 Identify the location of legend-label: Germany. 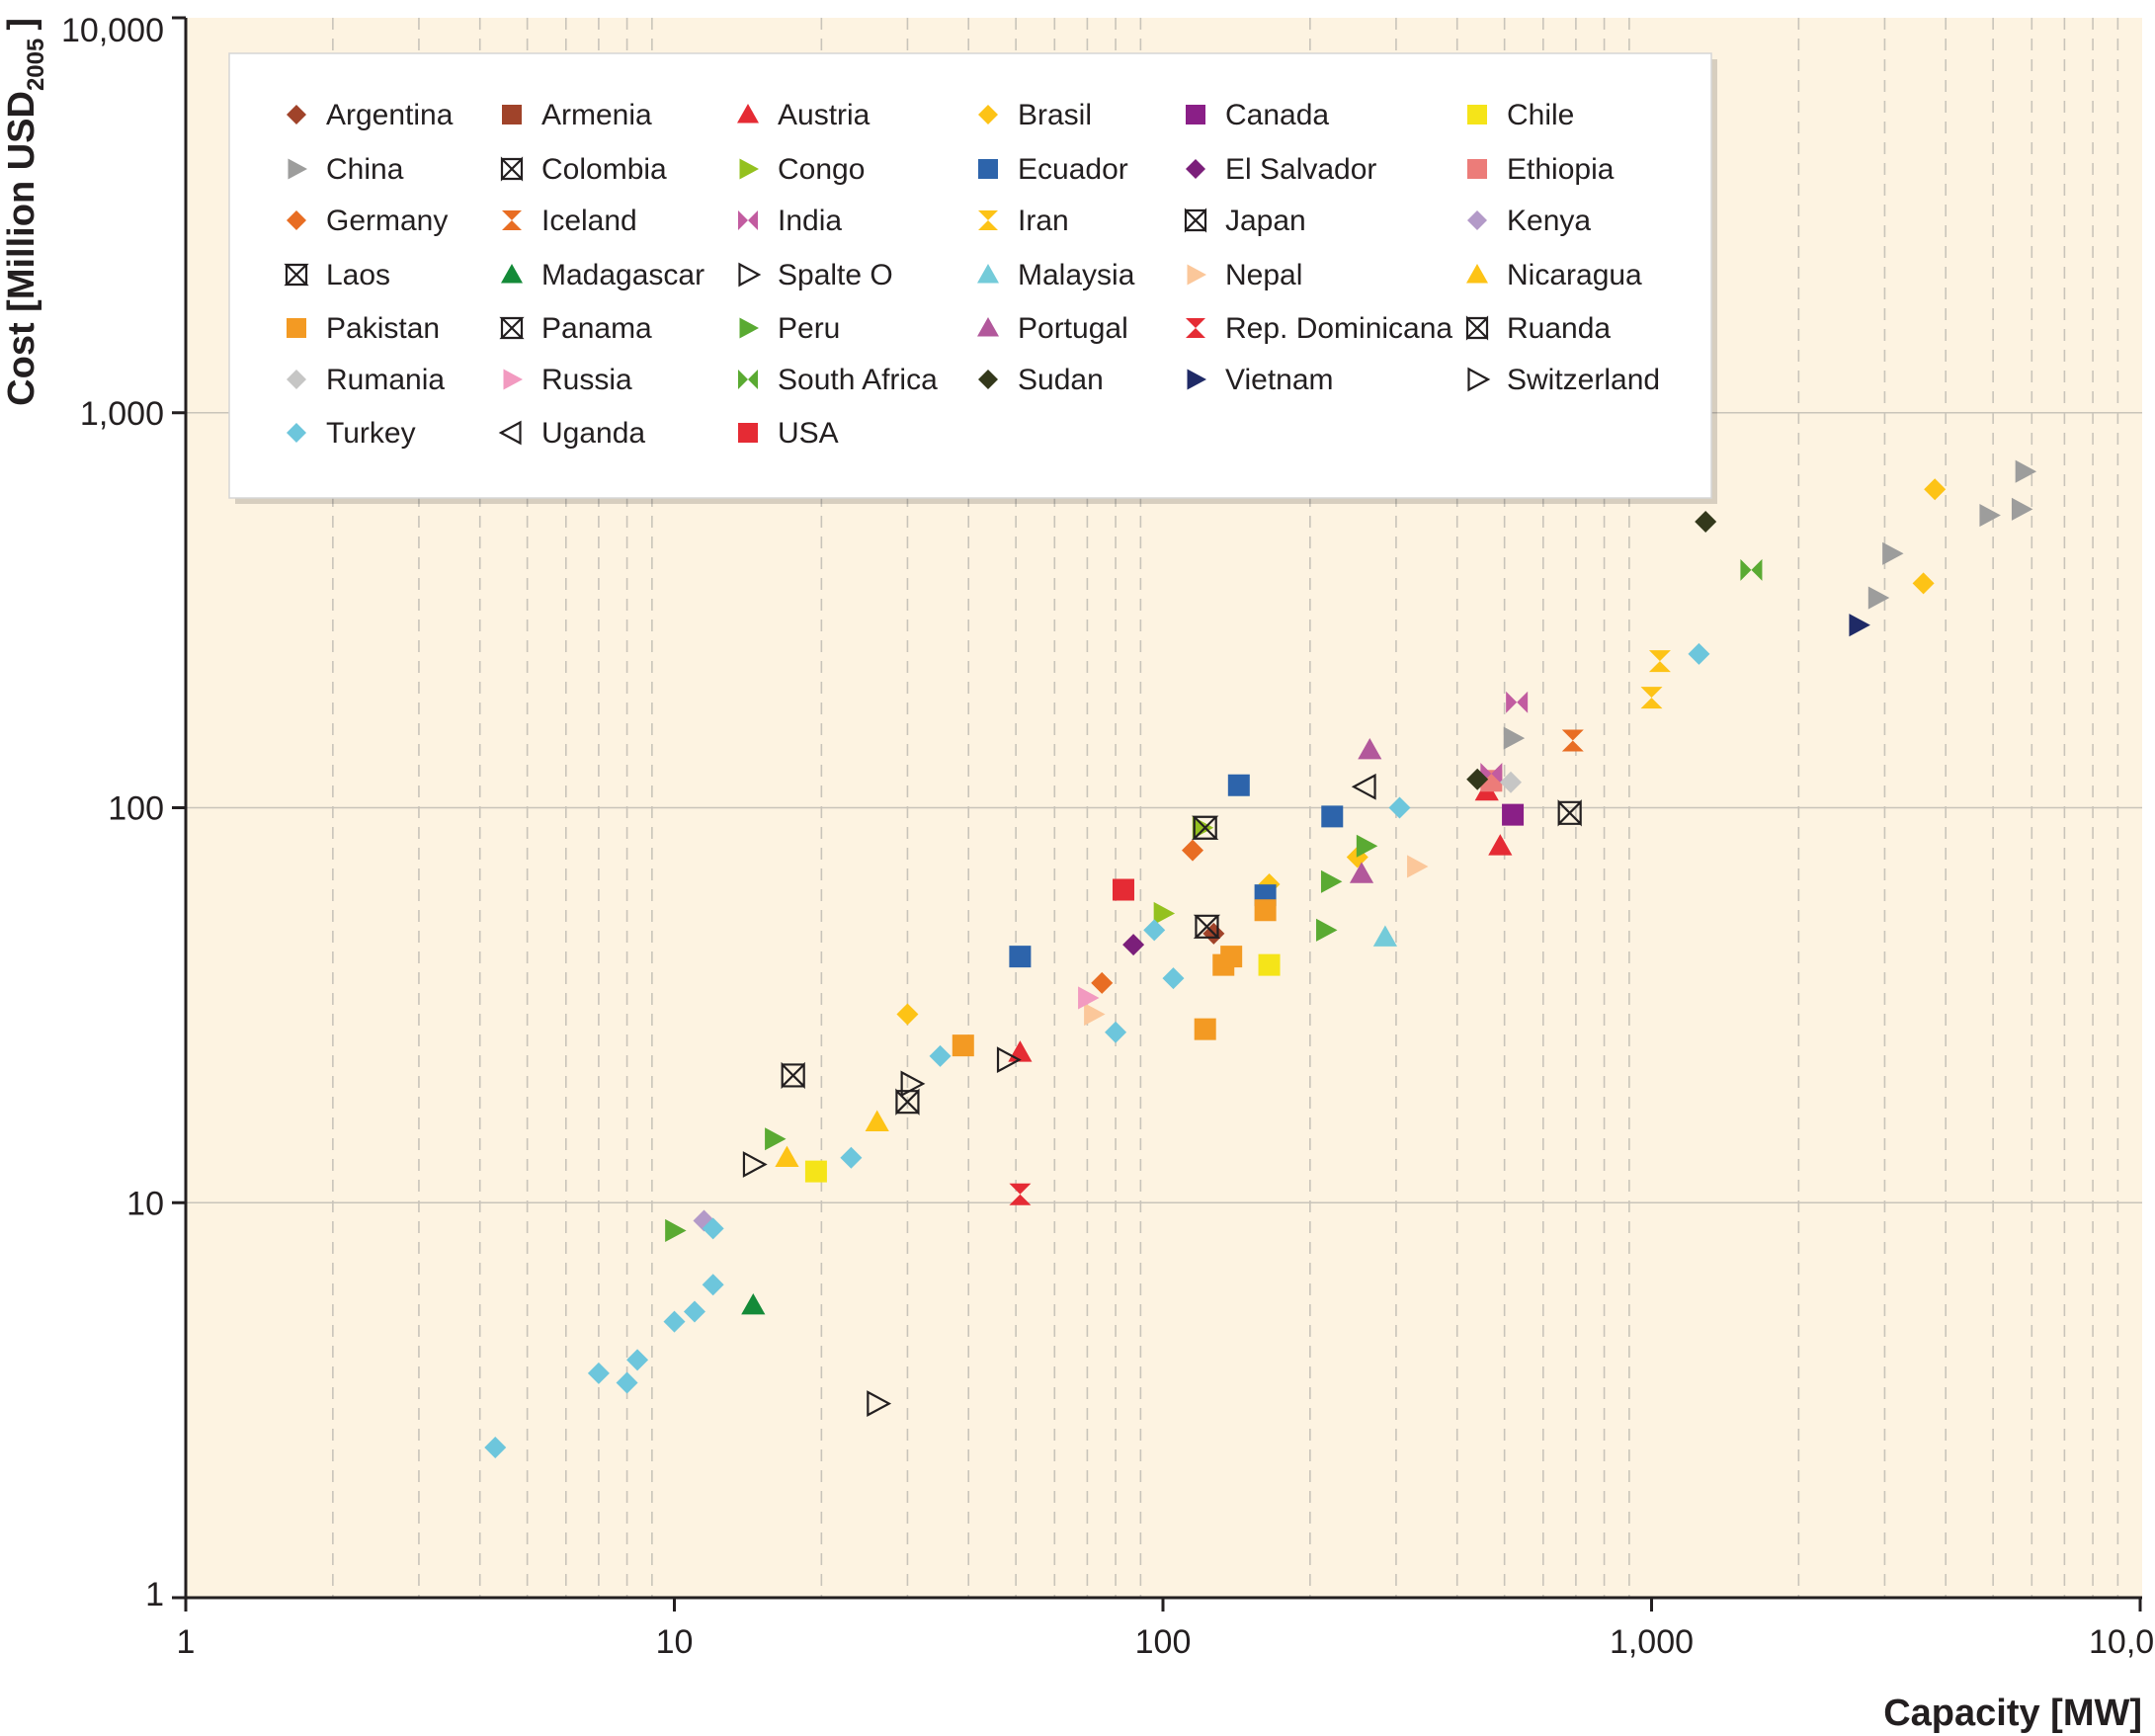
(387, 221).